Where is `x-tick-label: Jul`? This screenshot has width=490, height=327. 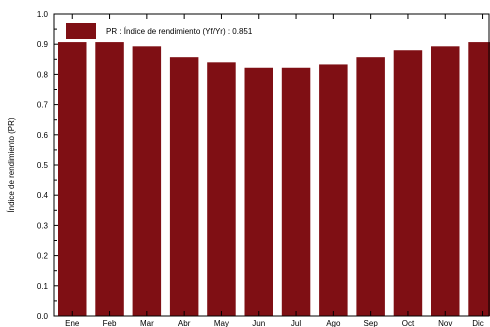 x-tick-label: Jul is located at coordinates (296, 323).